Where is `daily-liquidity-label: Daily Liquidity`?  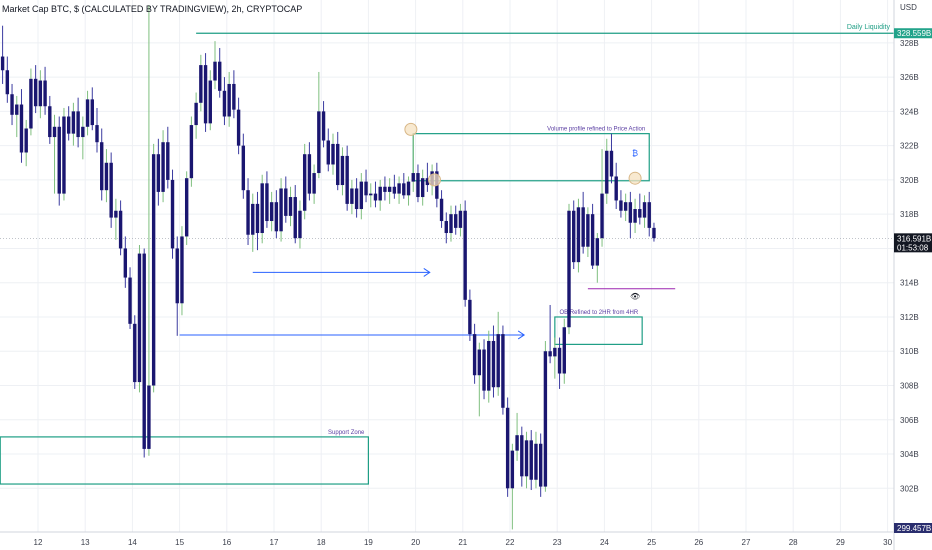 daily-liquidity-label: Daily Liquidity is located at coordinates (869, 27).